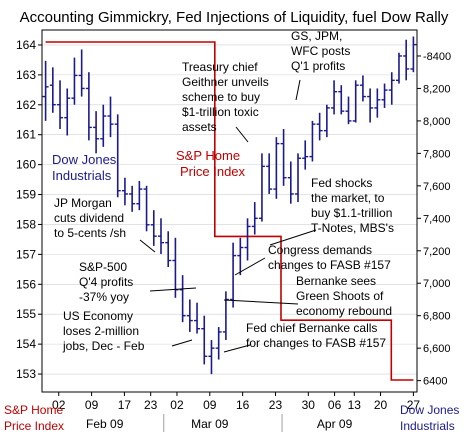 This screenshot has height=436, width=468. Describe the element at coordinates (98, 316) in the screenshot. I see `annotation-line: US Economy` at that location.